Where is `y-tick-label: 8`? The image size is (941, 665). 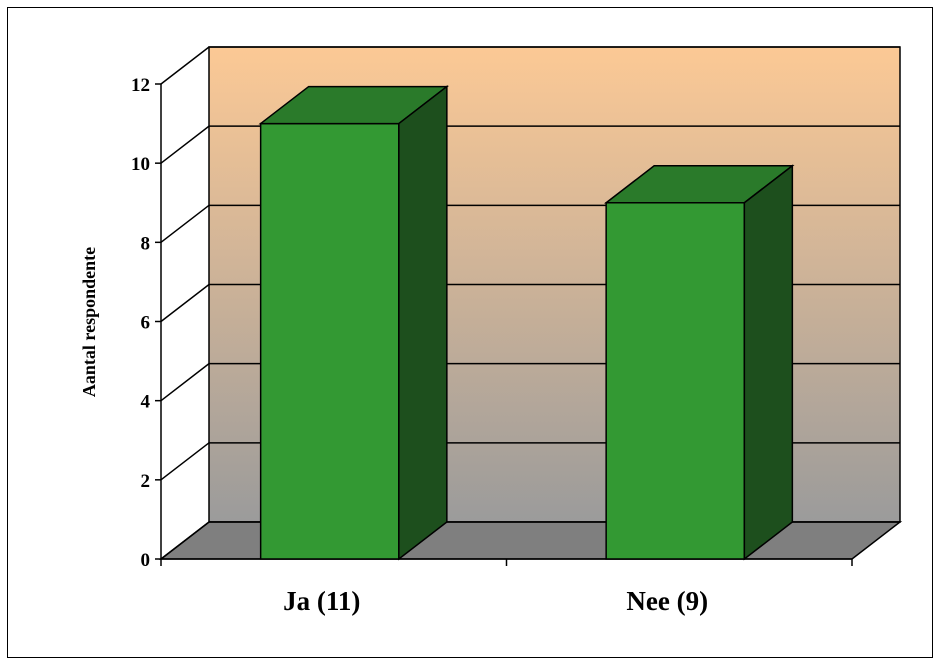 y-tick-label: 8 is located at coordinates (146, 243).